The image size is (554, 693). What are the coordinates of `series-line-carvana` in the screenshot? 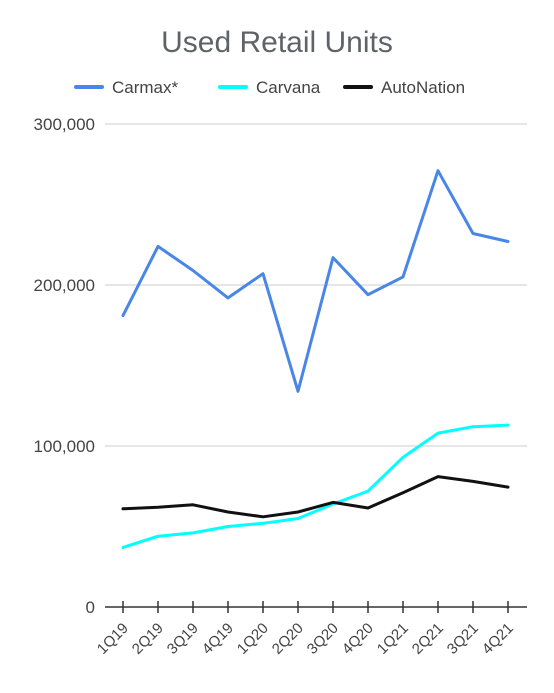 It's located at (315, 486).